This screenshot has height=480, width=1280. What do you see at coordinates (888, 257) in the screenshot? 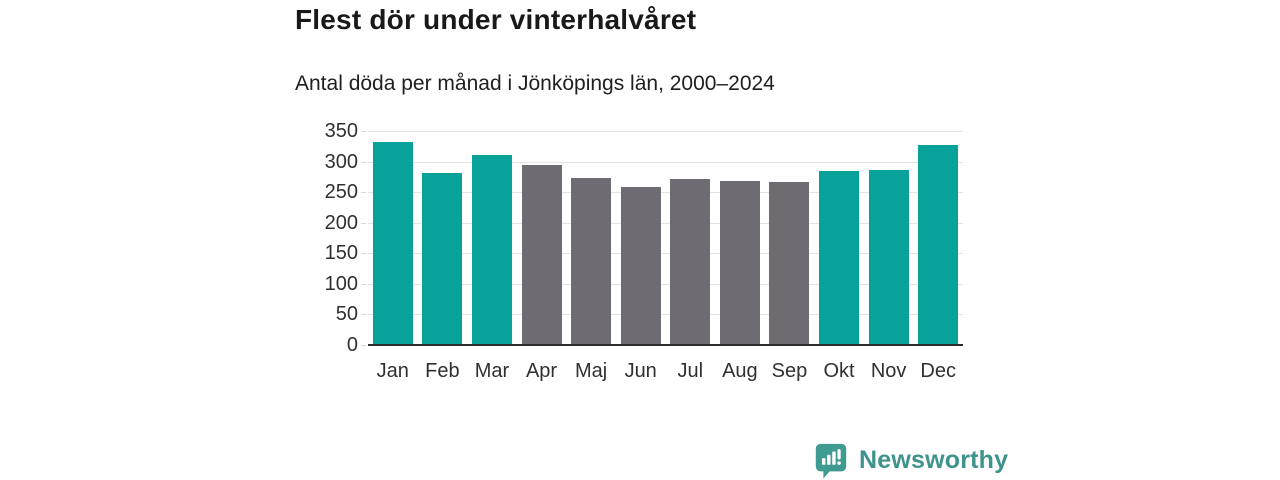
I see `bar-nov` at bounding box center [888, 257].